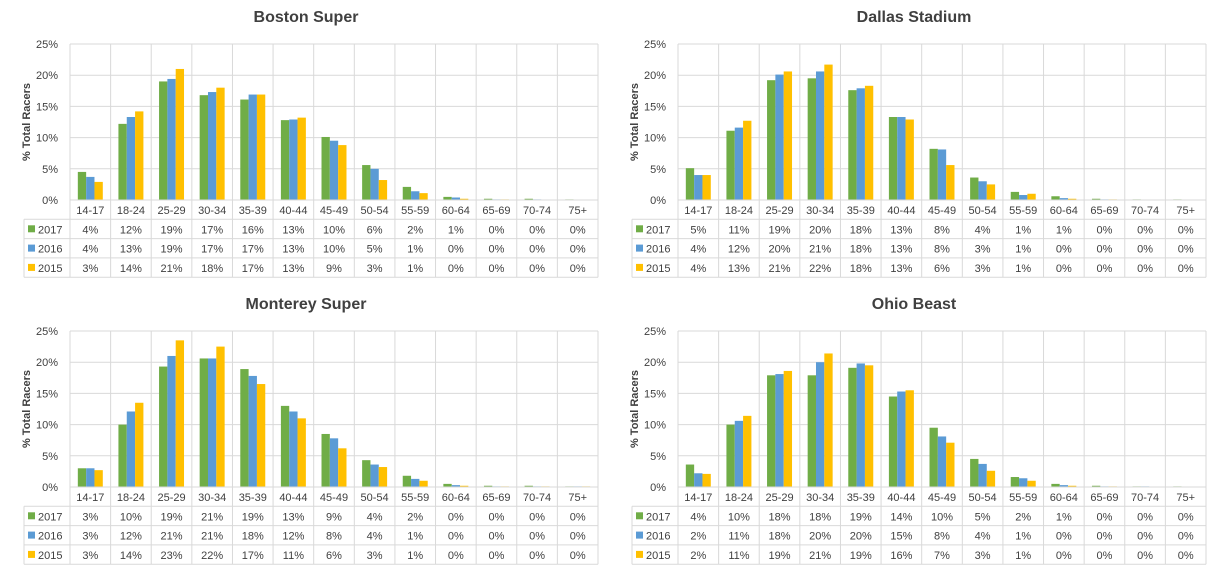 This screenshot has height=577, width=1216. What do you see at coordinates (914, 304) in the screenshot?
I see `chart-title: Ohio Beast` at bounding box center [914, 304].